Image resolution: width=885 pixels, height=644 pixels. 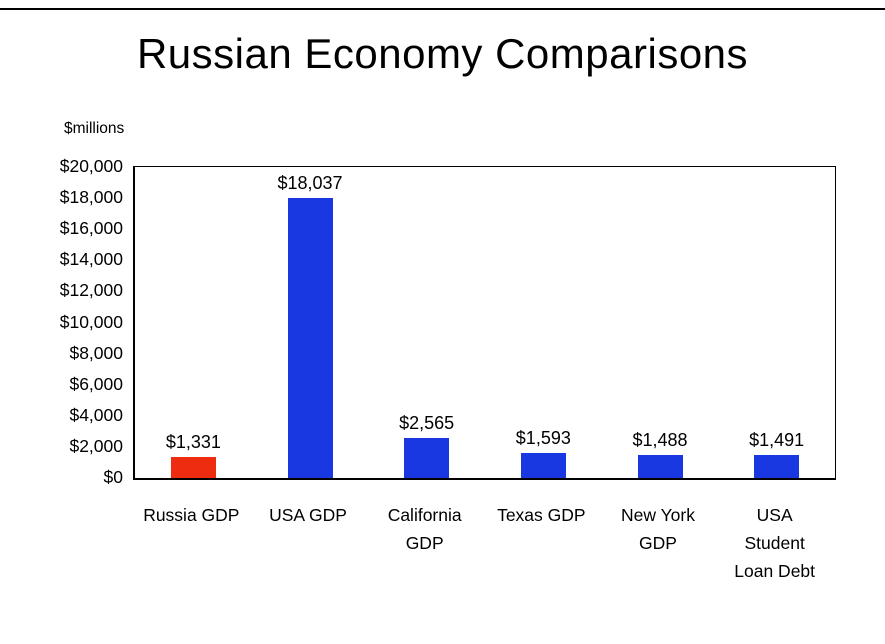 I want to click on y-tick-label: $6,000, so click(x=96, y=383).